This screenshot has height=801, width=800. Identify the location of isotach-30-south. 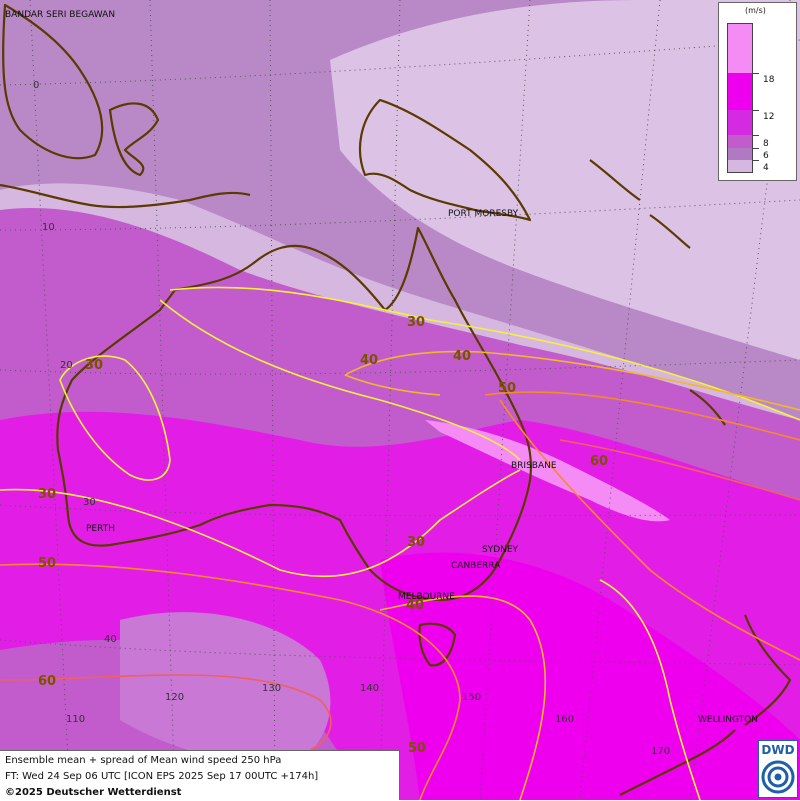
(340, 380).